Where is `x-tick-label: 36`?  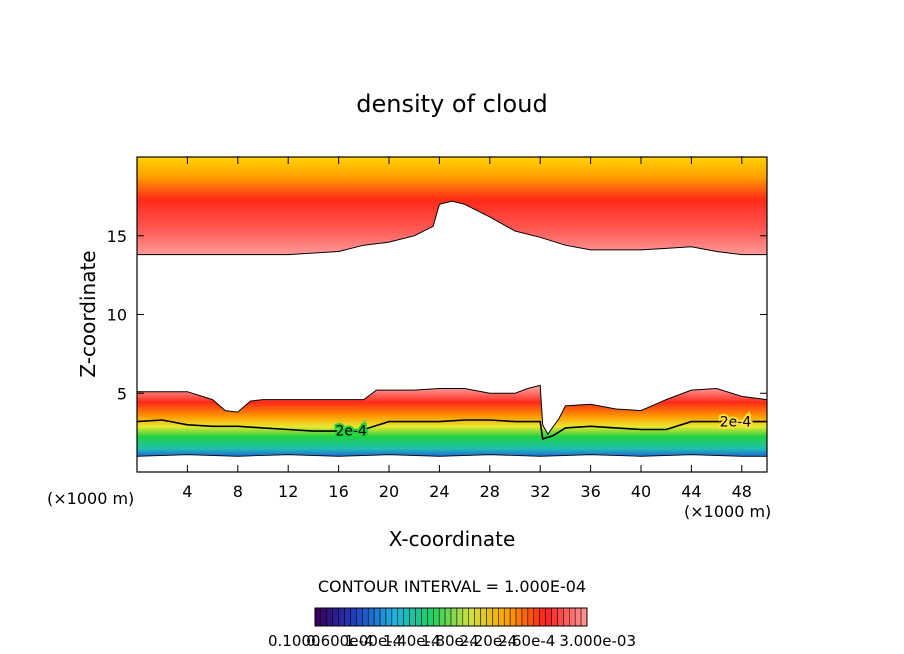
x-tick-label: 36 is located at coordinates (590, 491).